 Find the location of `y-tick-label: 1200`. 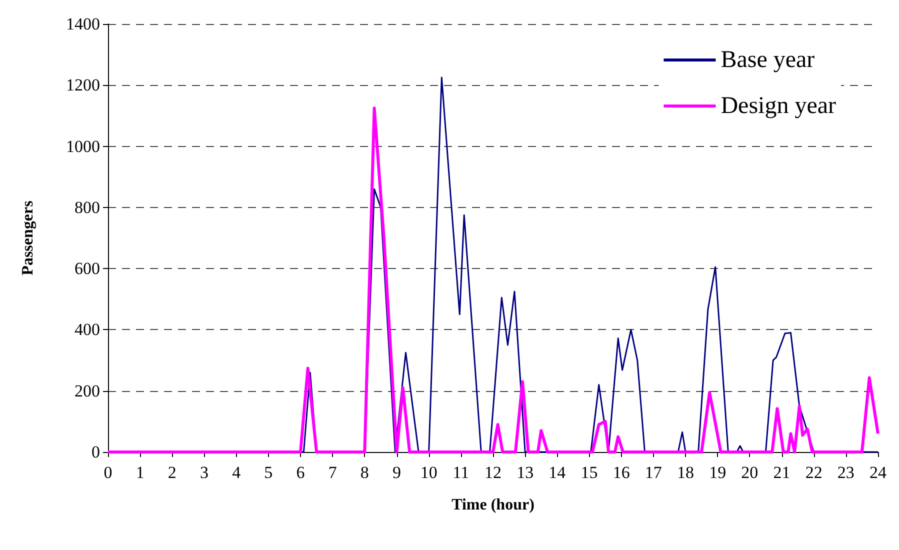

y-tick-label: 1200 is located at coordinates (83, 85).